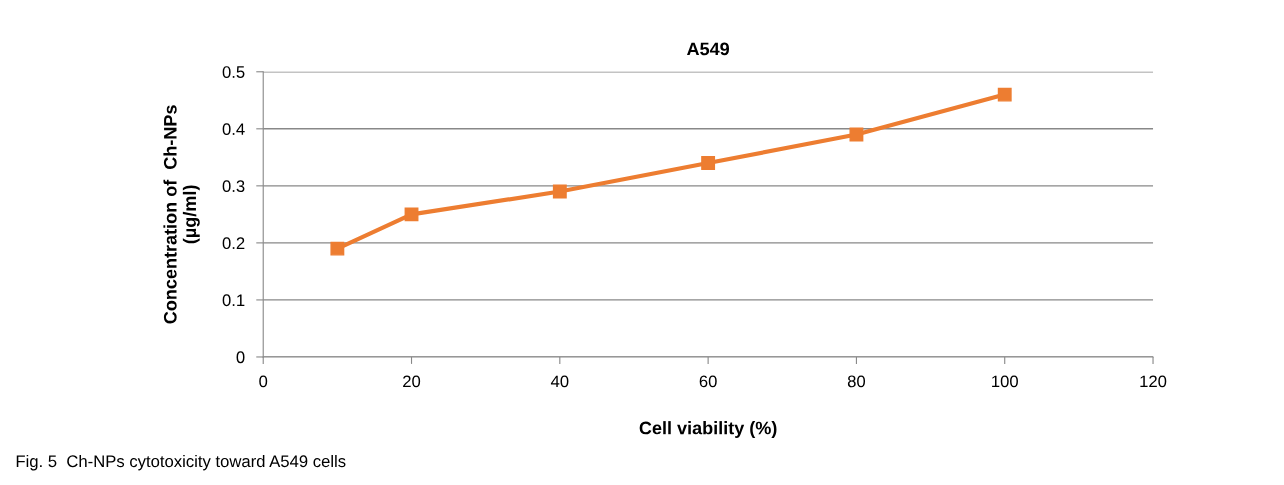 This screenshot has height=485, width=1284. Describe the element at coordinates (708, 429) in the screenshot. I see `x-axis-title: Cell viability (%)` at that location.